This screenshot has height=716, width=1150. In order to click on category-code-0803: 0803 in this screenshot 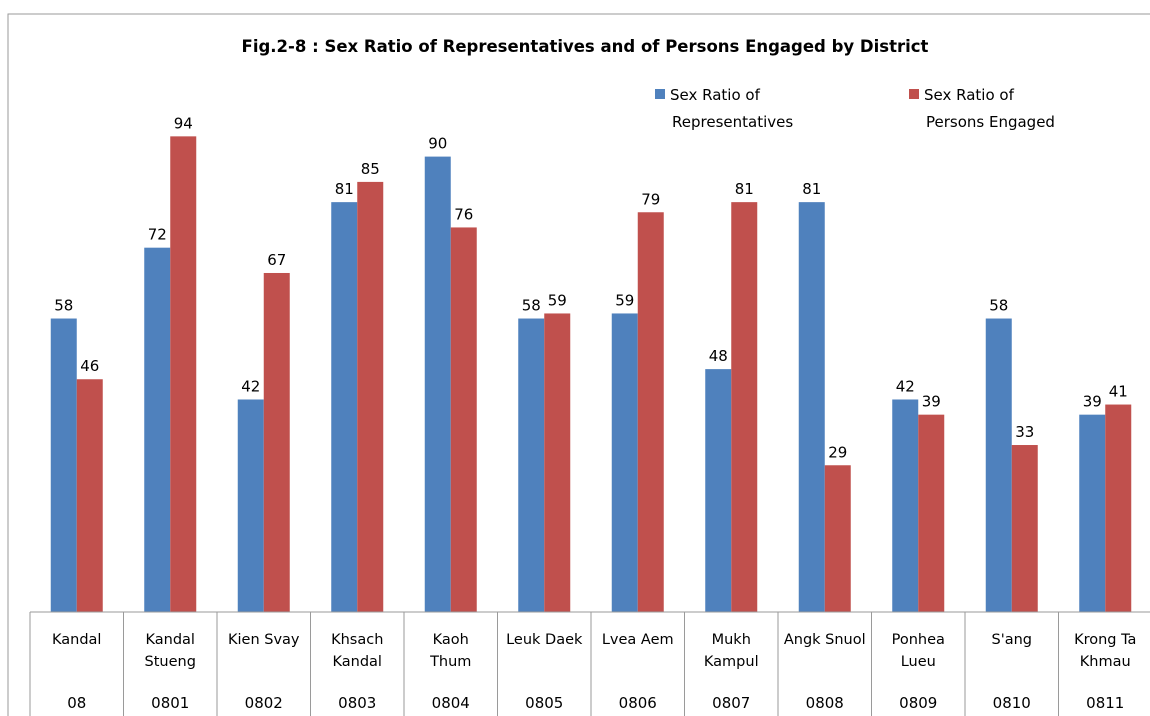, I will do `click(357, 703)`.